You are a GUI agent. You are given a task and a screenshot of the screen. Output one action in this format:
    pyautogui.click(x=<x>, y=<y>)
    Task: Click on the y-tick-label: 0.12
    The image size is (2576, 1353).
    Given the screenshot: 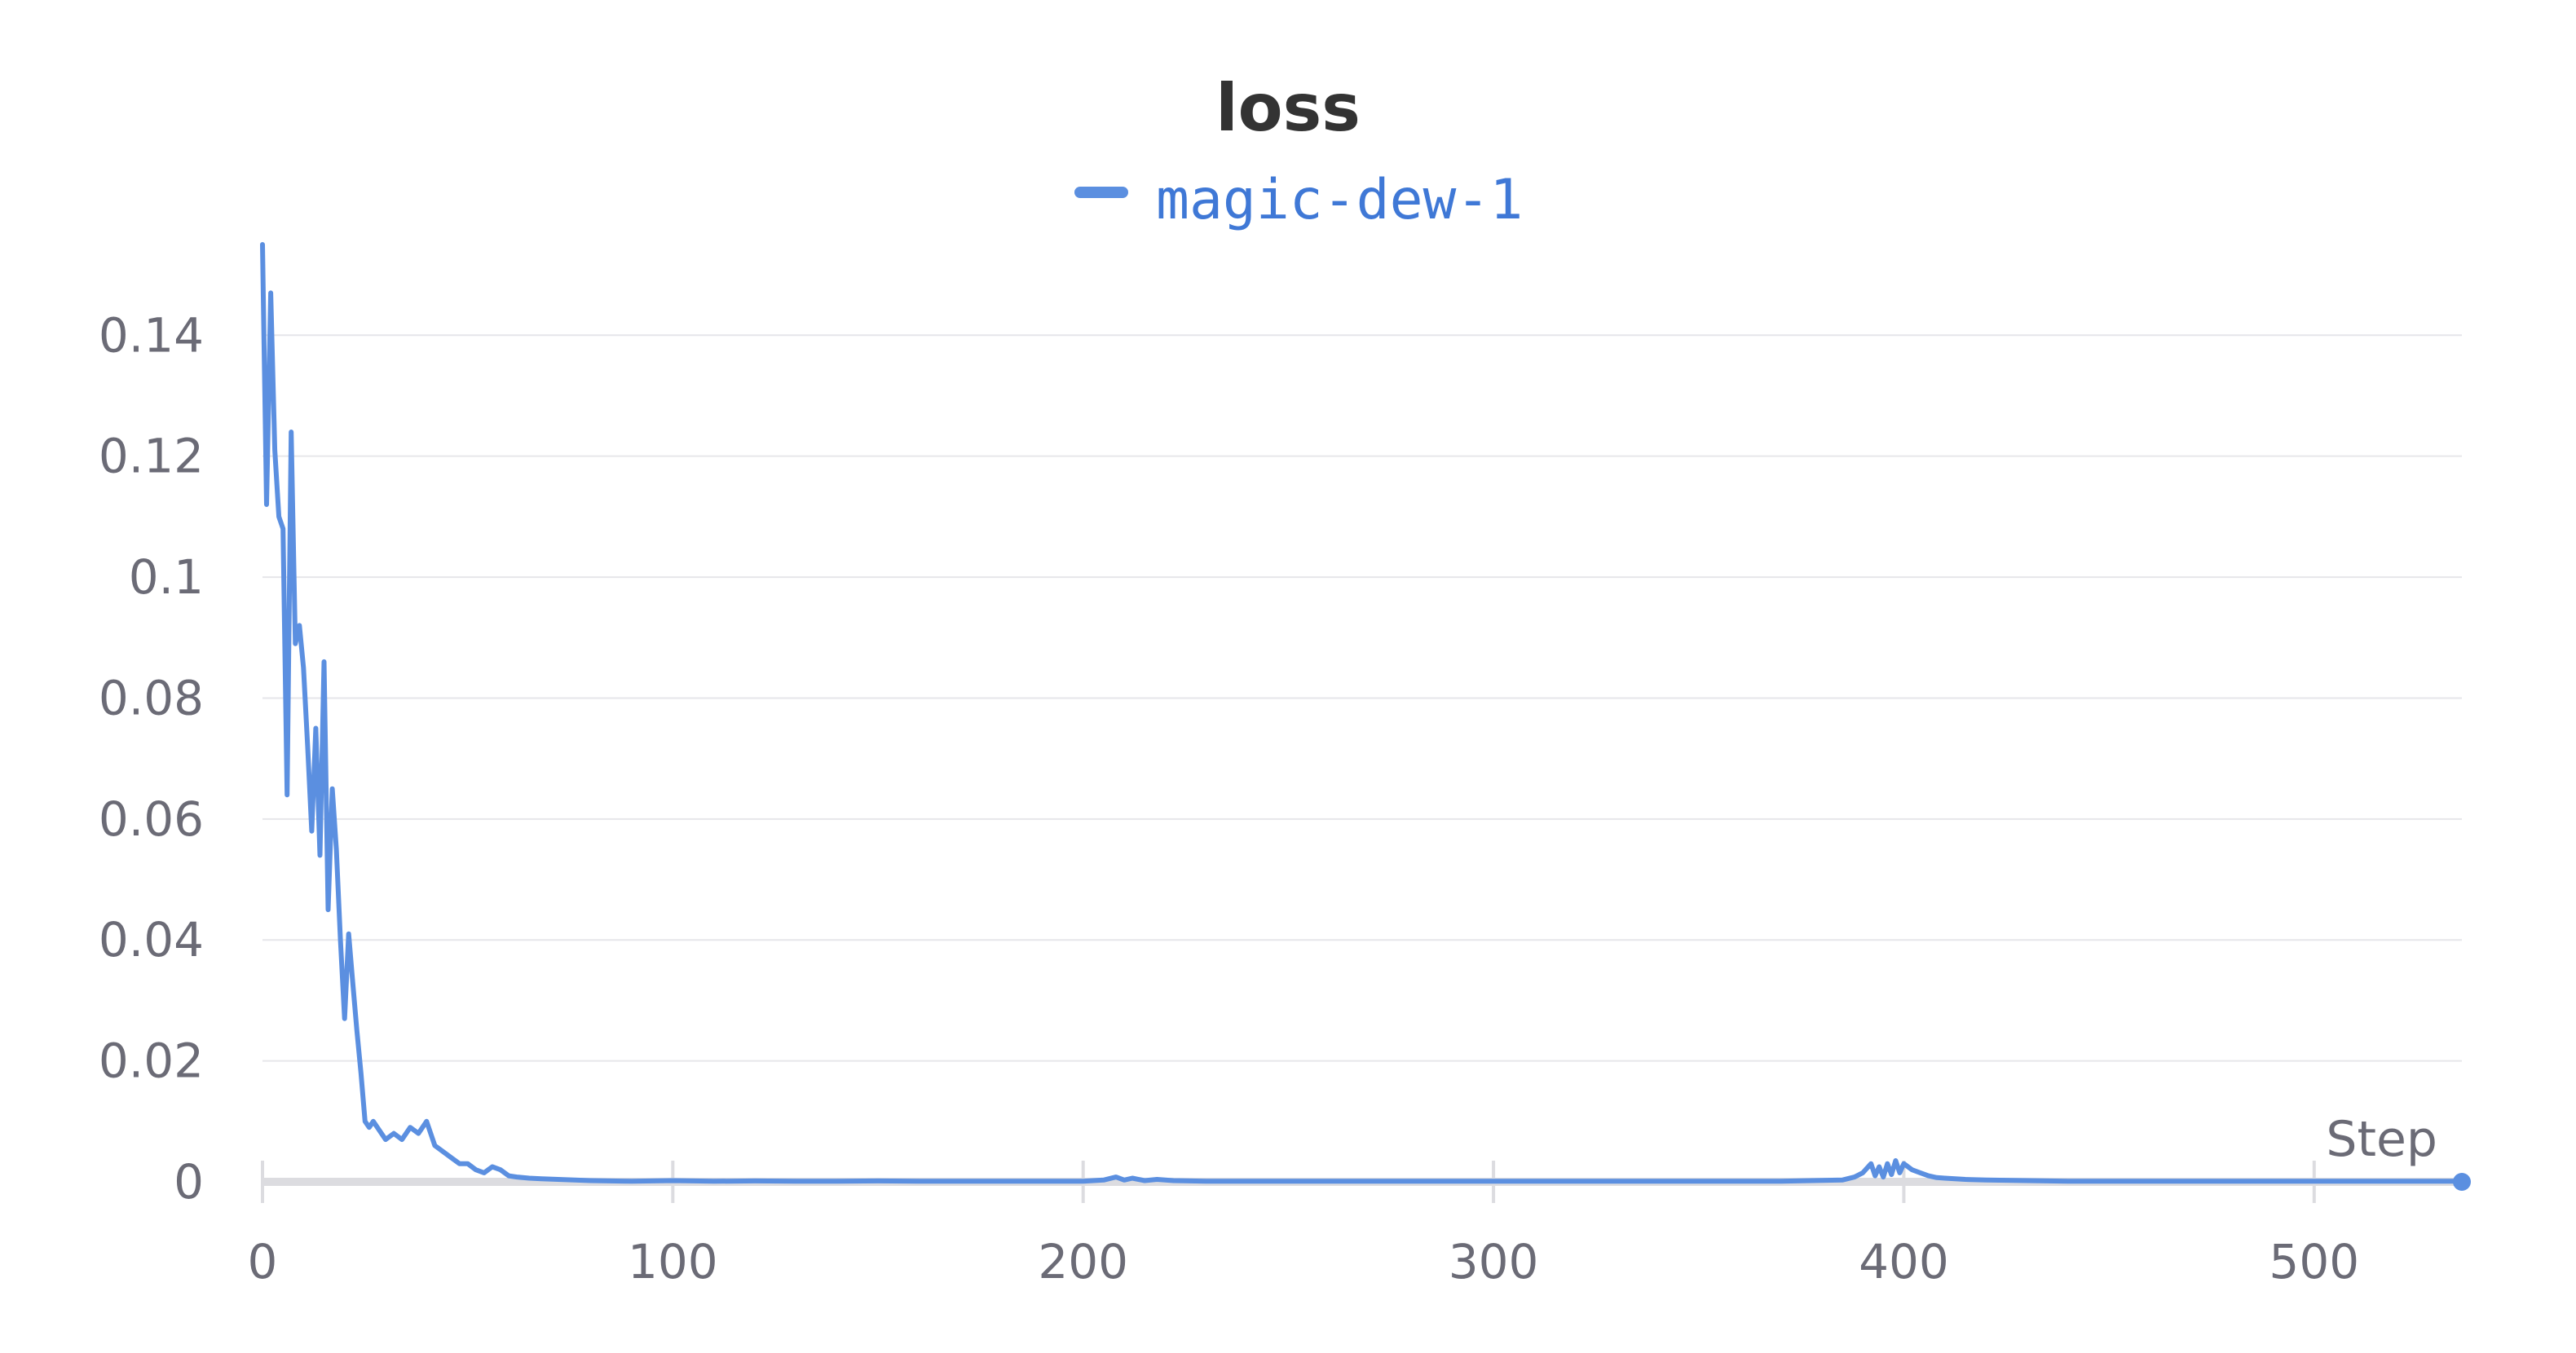 What is the action you would take?
    pyautogui.click(x=151, y=456)
    